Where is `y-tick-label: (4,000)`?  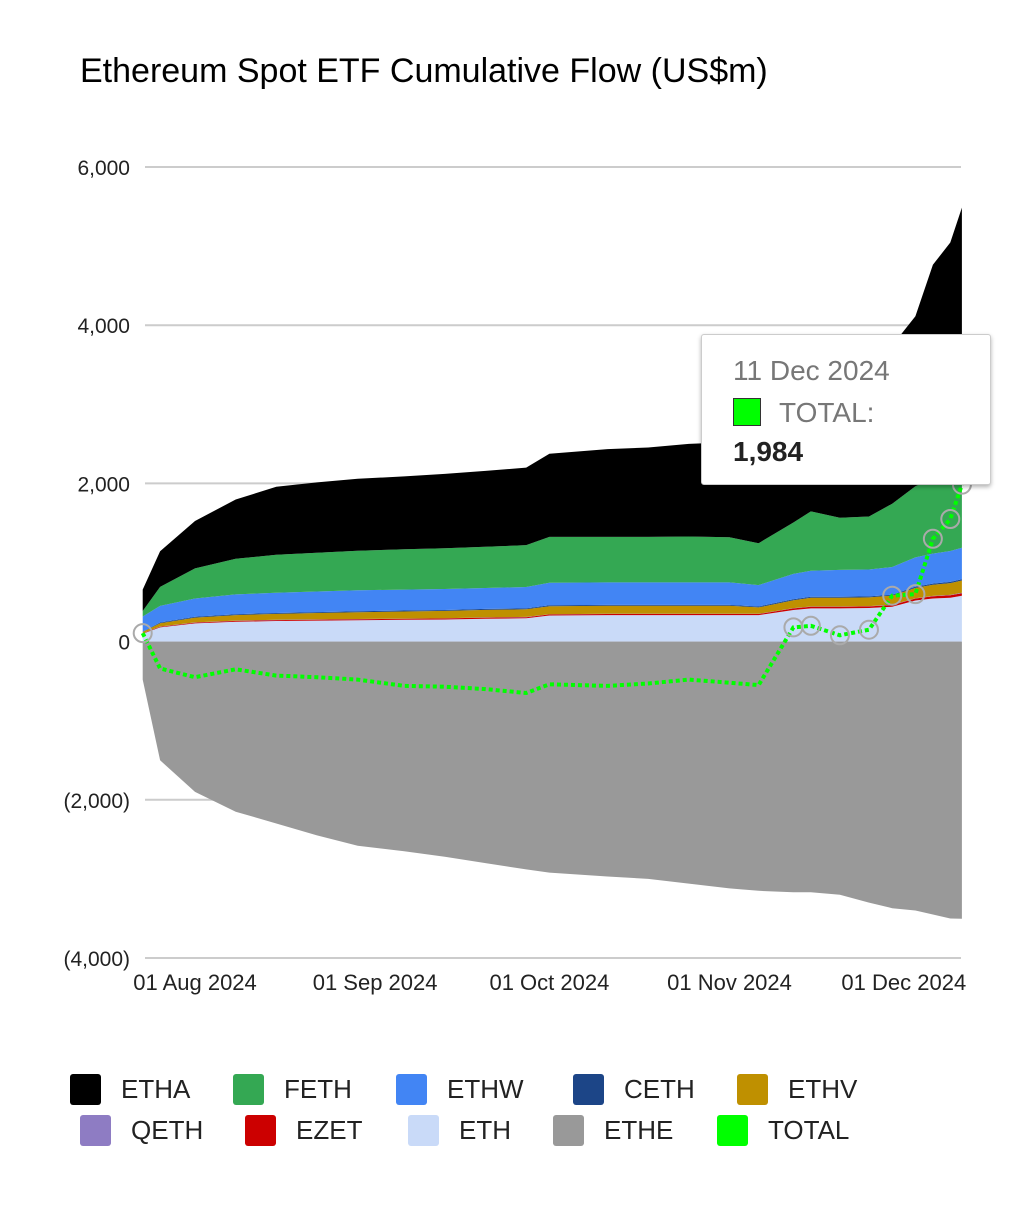
y-tick-label: (4,000) is located at coordinates (96, 959).